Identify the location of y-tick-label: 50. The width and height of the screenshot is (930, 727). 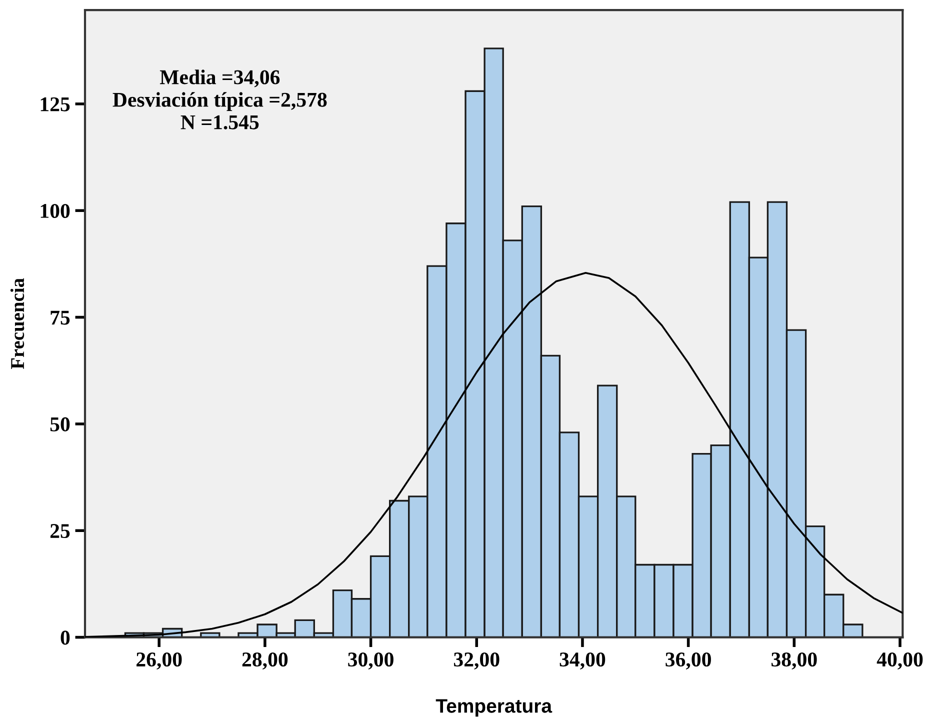
(60, 424).